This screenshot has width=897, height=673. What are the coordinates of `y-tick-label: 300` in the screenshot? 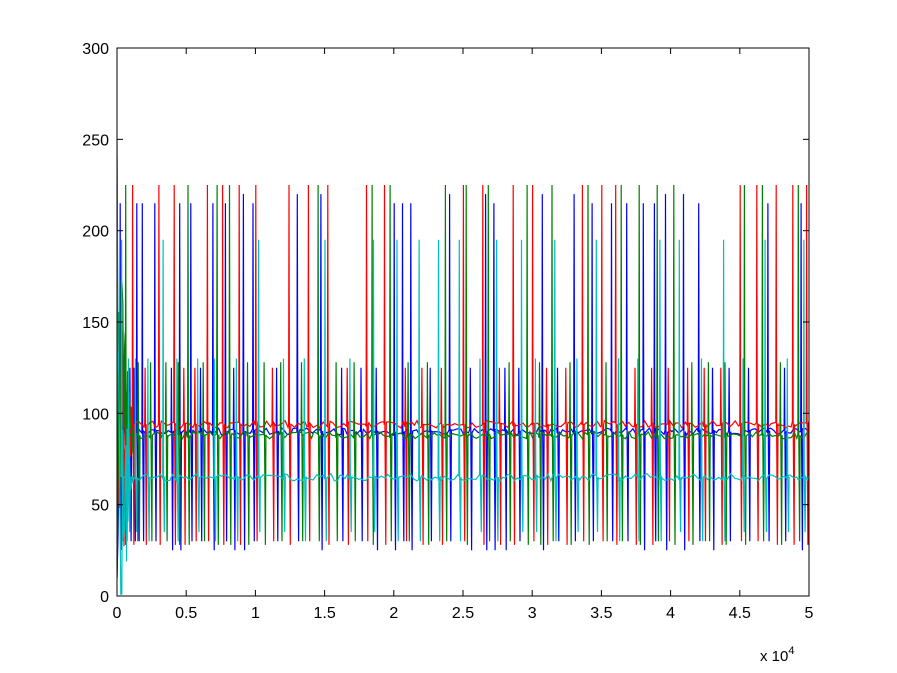 It's located at (95, 49).